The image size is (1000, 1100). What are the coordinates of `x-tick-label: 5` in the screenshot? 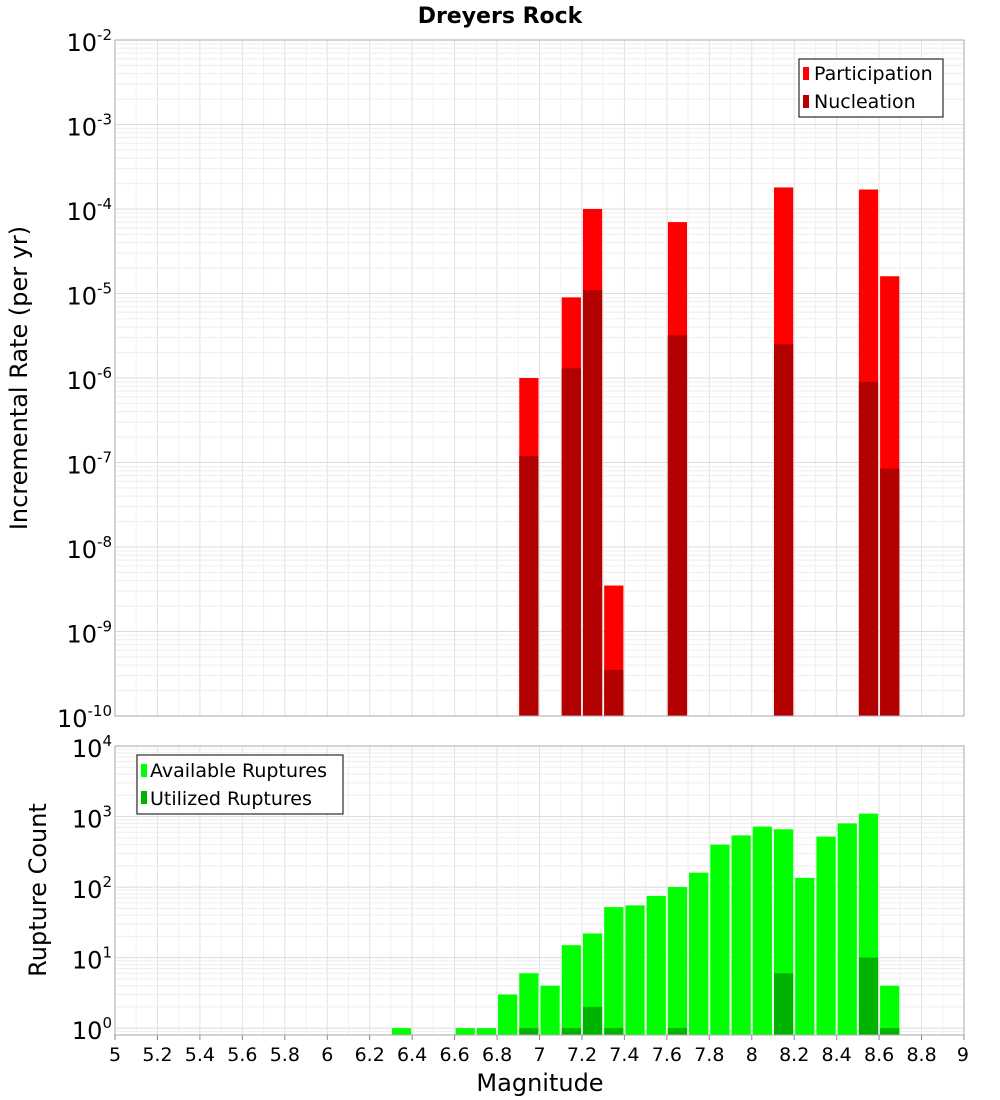 It's located at (115, 1055).